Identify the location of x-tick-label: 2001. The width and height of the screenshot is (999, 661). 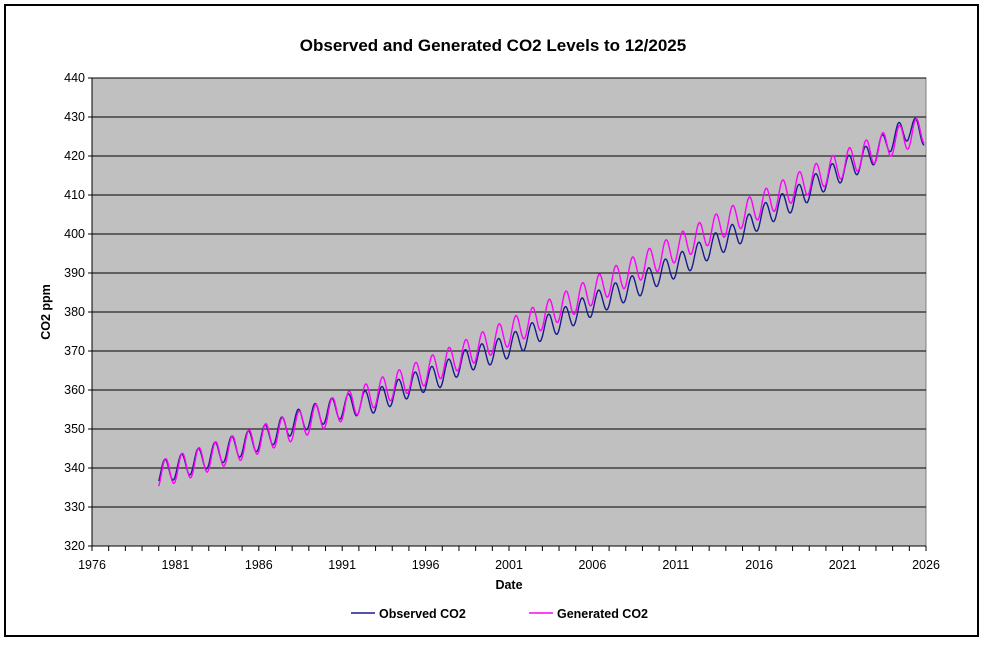
(509, 565).